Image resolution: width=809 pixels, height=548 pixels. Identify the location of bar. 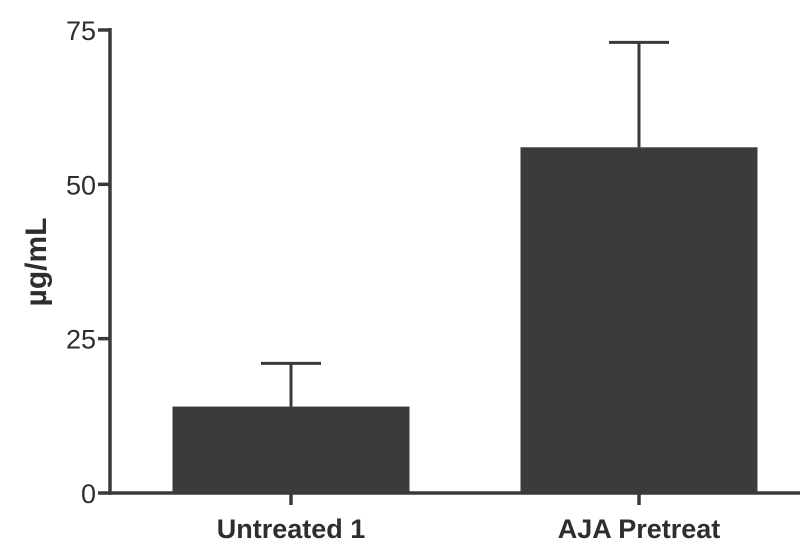
(291, 449).